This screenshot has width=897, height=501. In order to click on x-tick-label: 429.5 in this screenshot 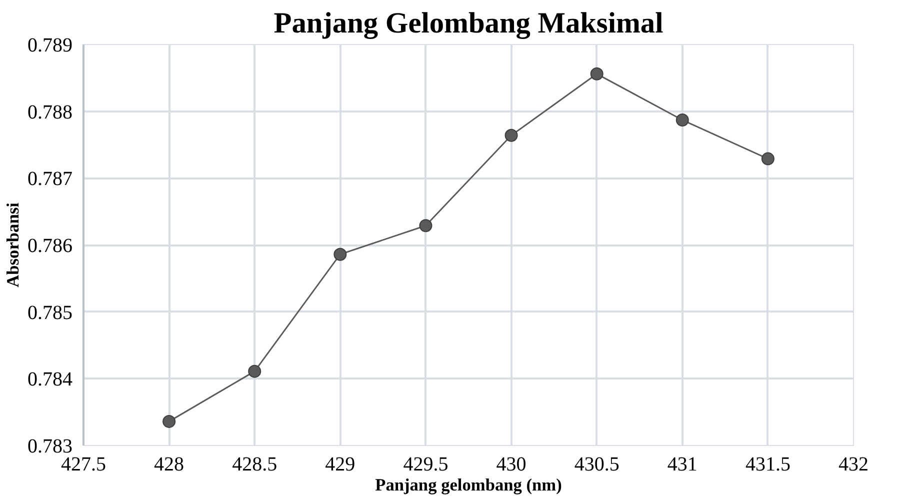, I will do `click(425, 465)`.